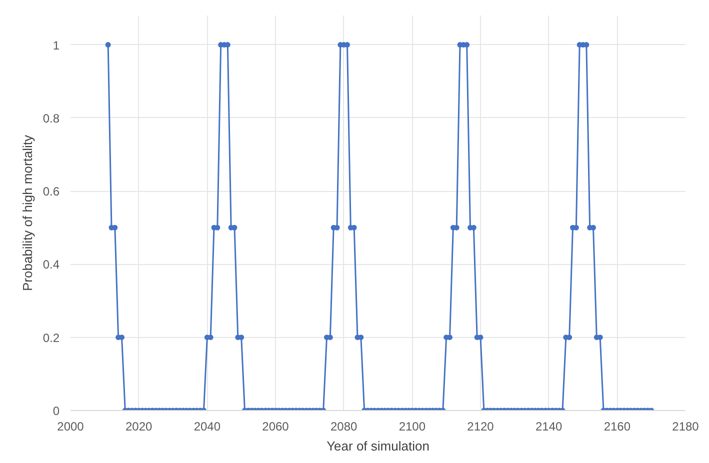 The height and width of the screenshot is (463, 709). What do you see at coordinates (51, 118) in the screenshot?
I see `y-tick-label: 0.8` at bounding box center [51, 118].